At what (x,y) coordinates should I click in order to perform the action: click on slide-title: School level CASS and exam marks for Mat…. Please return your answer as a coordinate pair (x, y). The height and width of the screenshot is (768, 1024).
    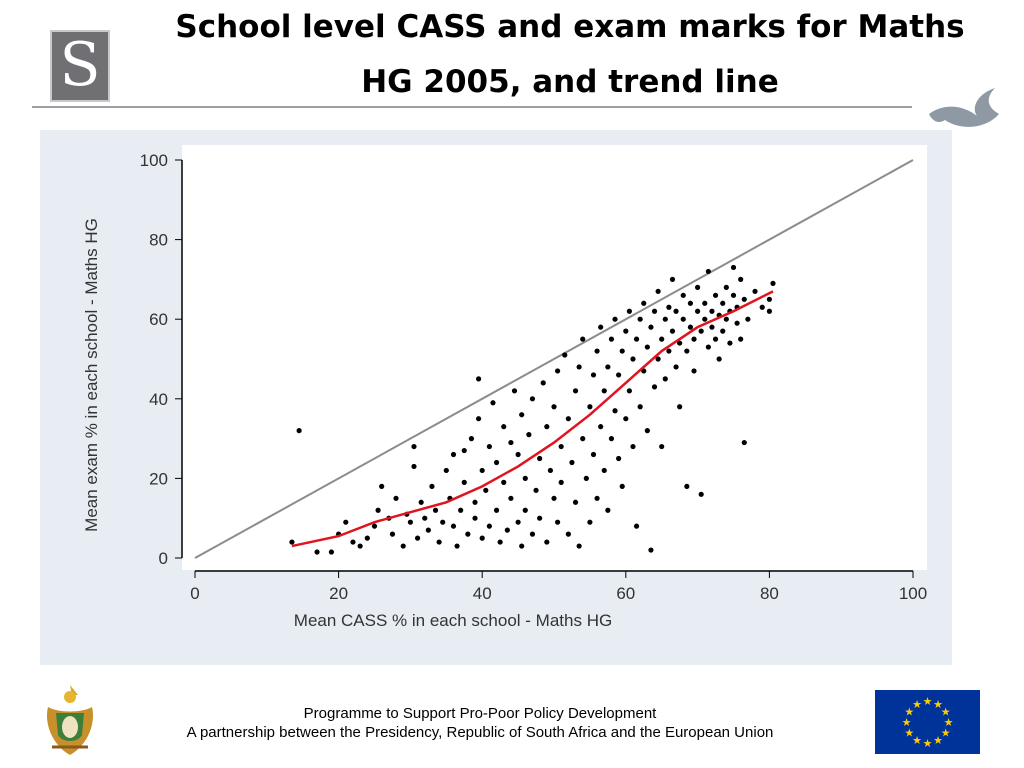
    Looking at the image, I should click on (570, 55).